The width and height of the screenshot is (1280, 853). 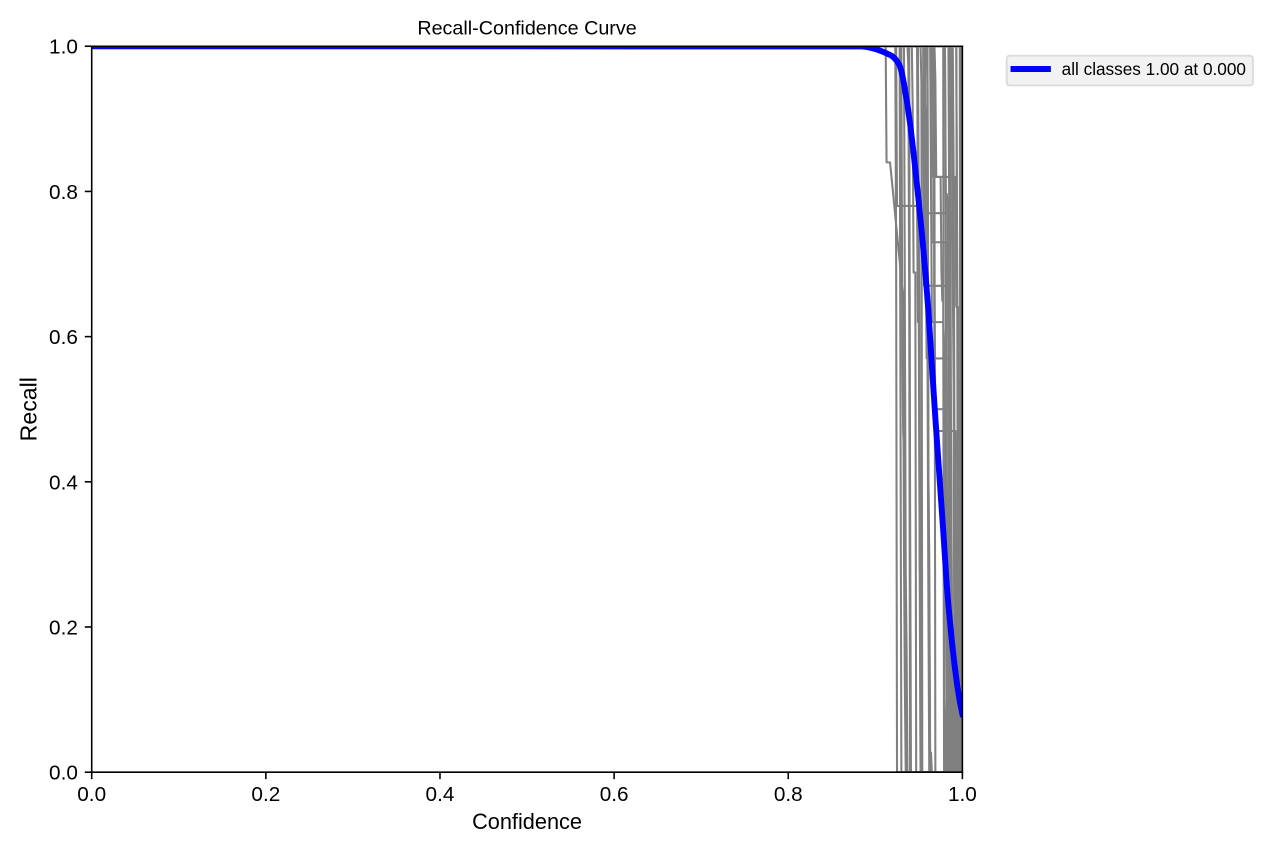 I want to click on svg-text: all classes 1.00 at 0.000, so click(x=1154, y=69).